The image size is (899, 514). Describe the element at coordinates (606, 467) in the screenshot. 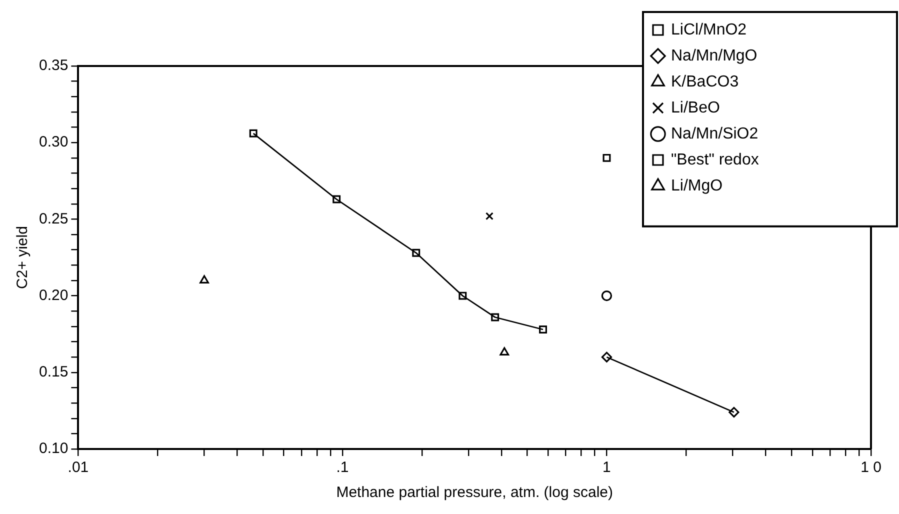

I see `x-tick-label: 1` at that location.